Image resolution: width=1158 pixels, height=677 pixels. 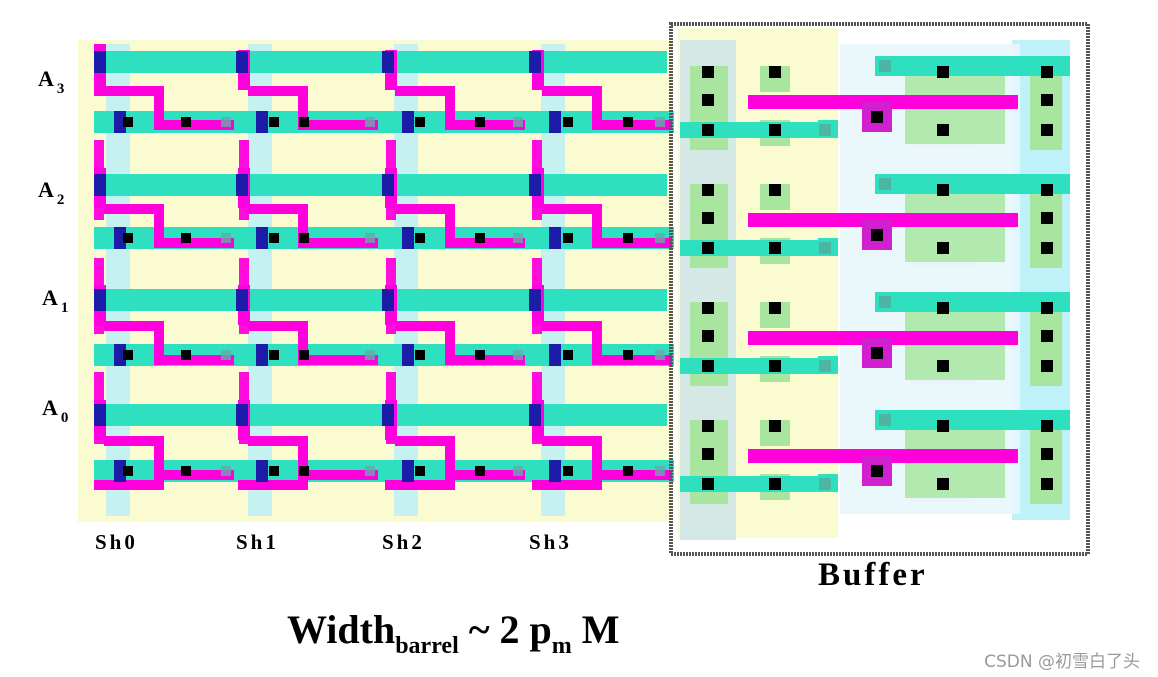 I want to click on row-label-a0: A0, so click(x=55, y=410).